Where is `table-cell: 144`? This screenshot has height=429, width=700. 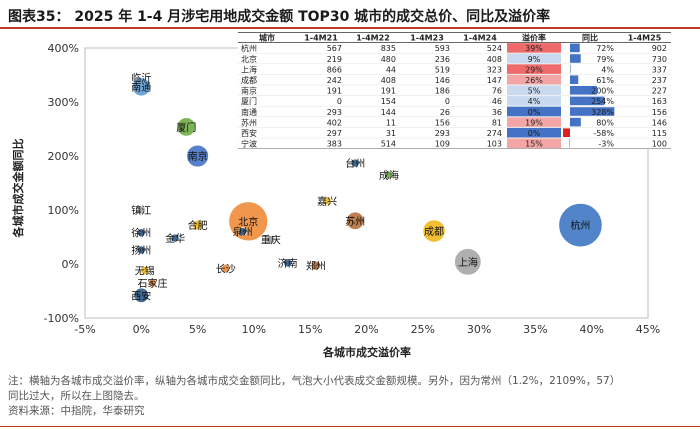 table-cell: 144 is located at coordinates (388, 112).